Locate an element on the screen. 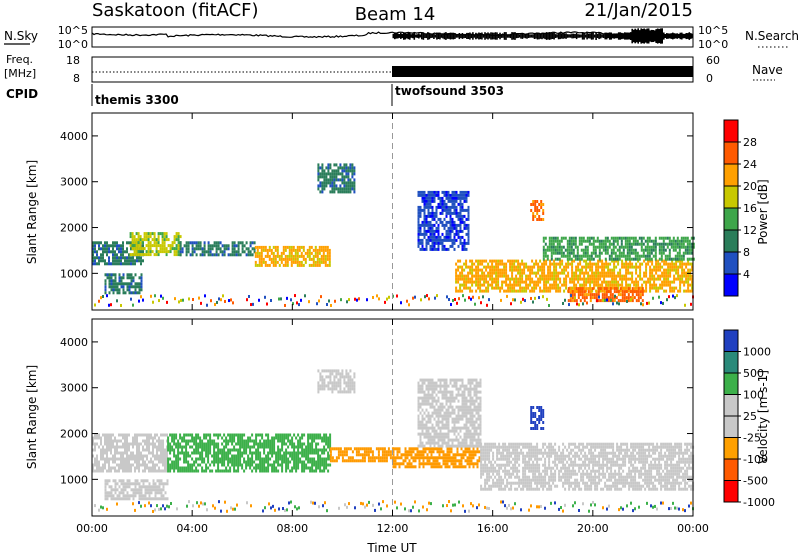  velocity-colorbar-tick-label: -25 is located at coordinates (752, 438).